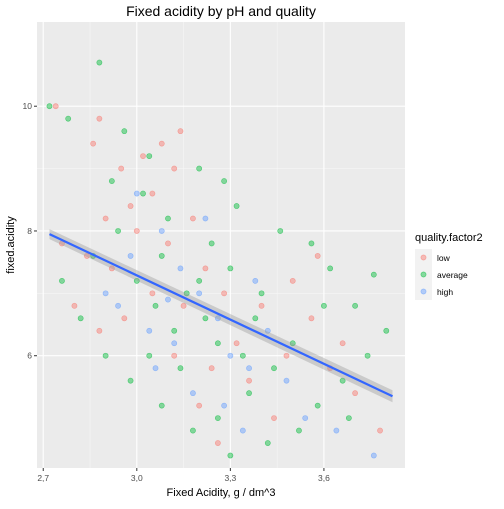 This screenshot has height=509, width=504. I want to click on y-tick-label: 8, so click(29, 231).